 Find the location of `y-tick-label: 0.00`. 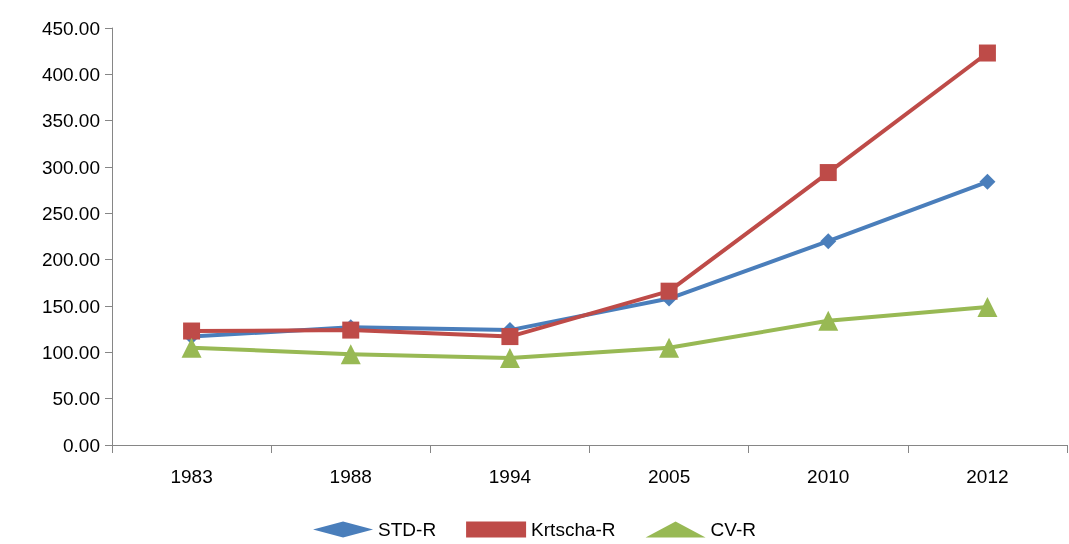

y-tick-label: 0.00 is located at coordinates (81, 445).